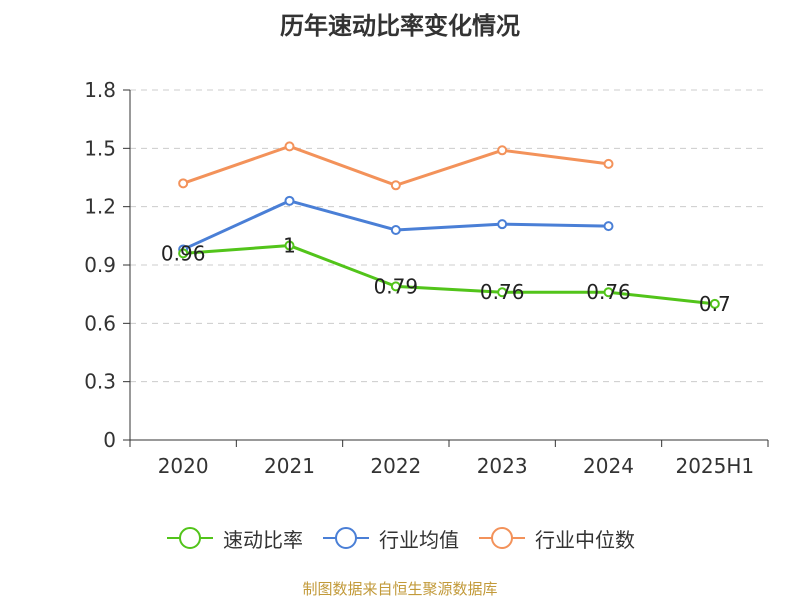  I want to click on x-tick-label: 2023, so click(502, 466).